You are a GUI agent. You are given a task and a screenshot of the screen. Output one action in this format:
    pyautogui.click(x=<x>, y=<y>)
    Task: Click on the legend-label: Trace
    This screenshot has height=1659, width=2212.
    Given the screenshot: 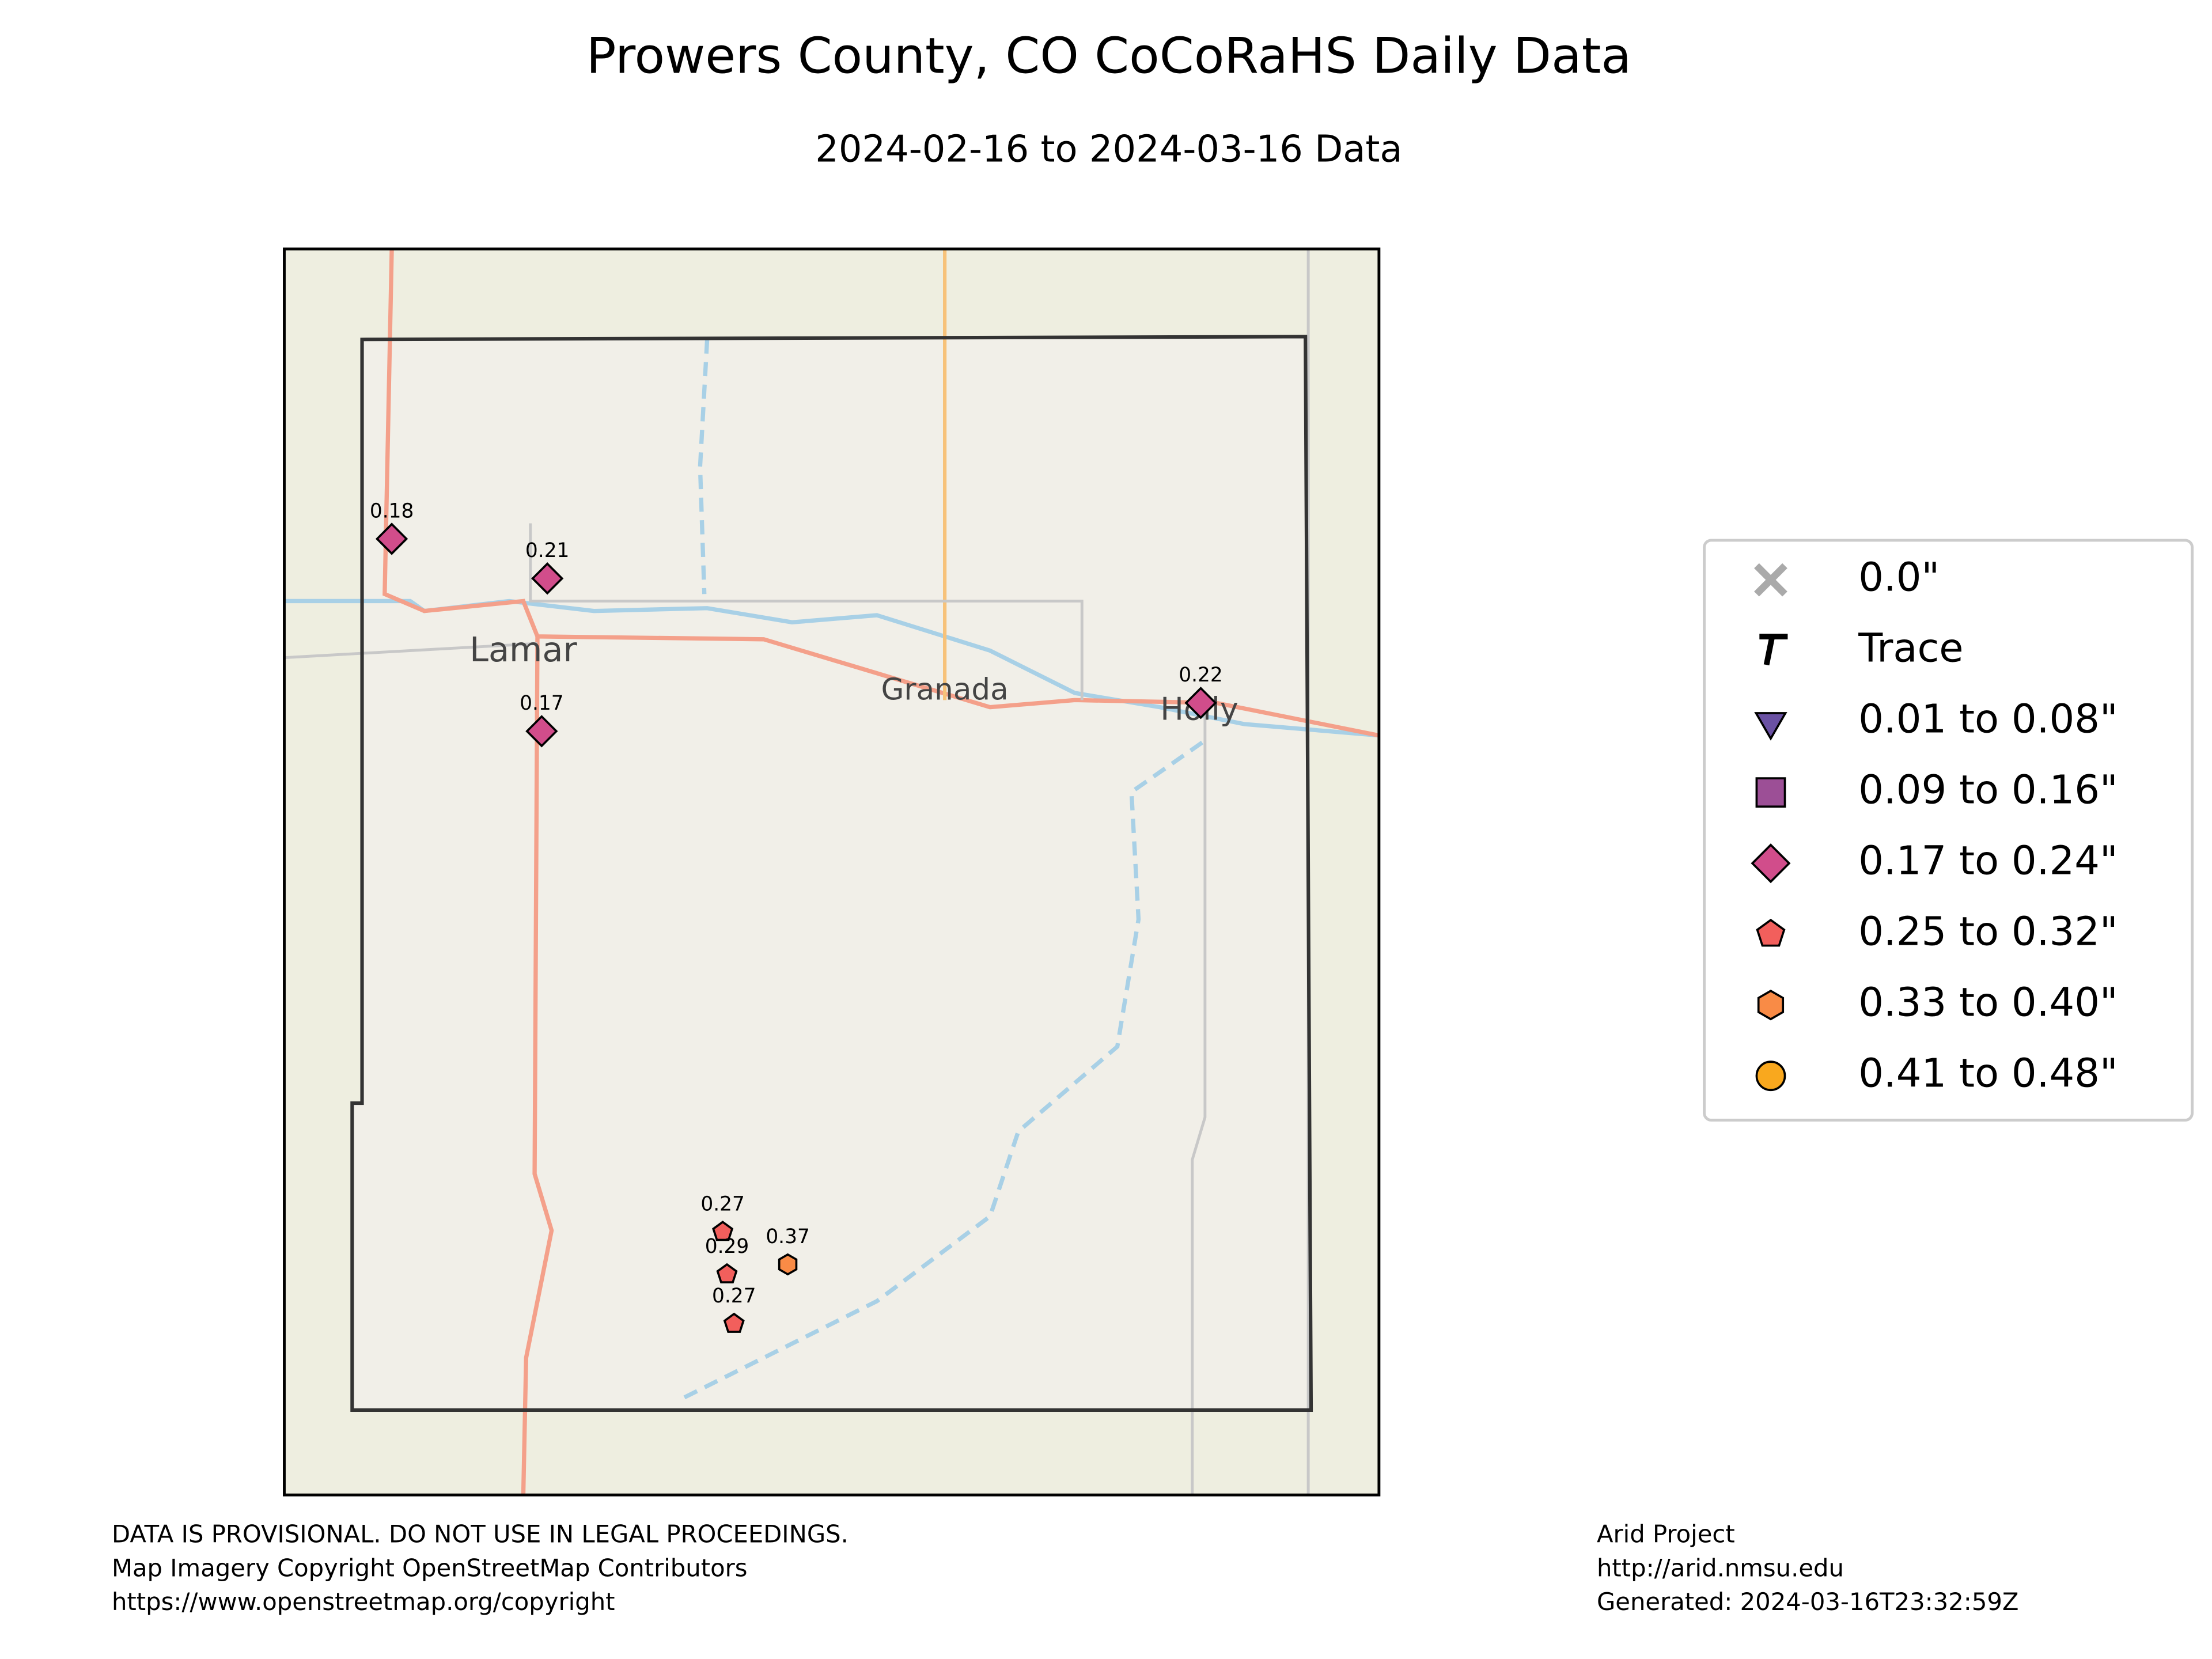 What is the action you would take?
    pyautogui.click(x=1910, y=649)
    